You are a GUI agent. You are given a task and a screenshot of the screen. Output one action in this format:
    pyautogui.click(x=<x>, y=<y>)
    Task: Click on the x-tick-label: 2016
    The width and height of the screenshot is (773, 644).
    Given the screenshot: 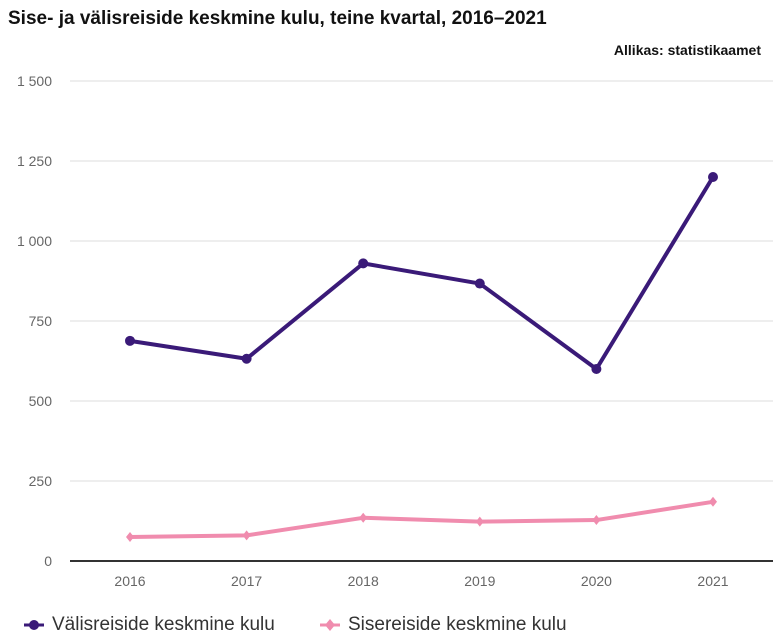 What is the action you would take?
    pyautogui.click(x=129, y=581)
    